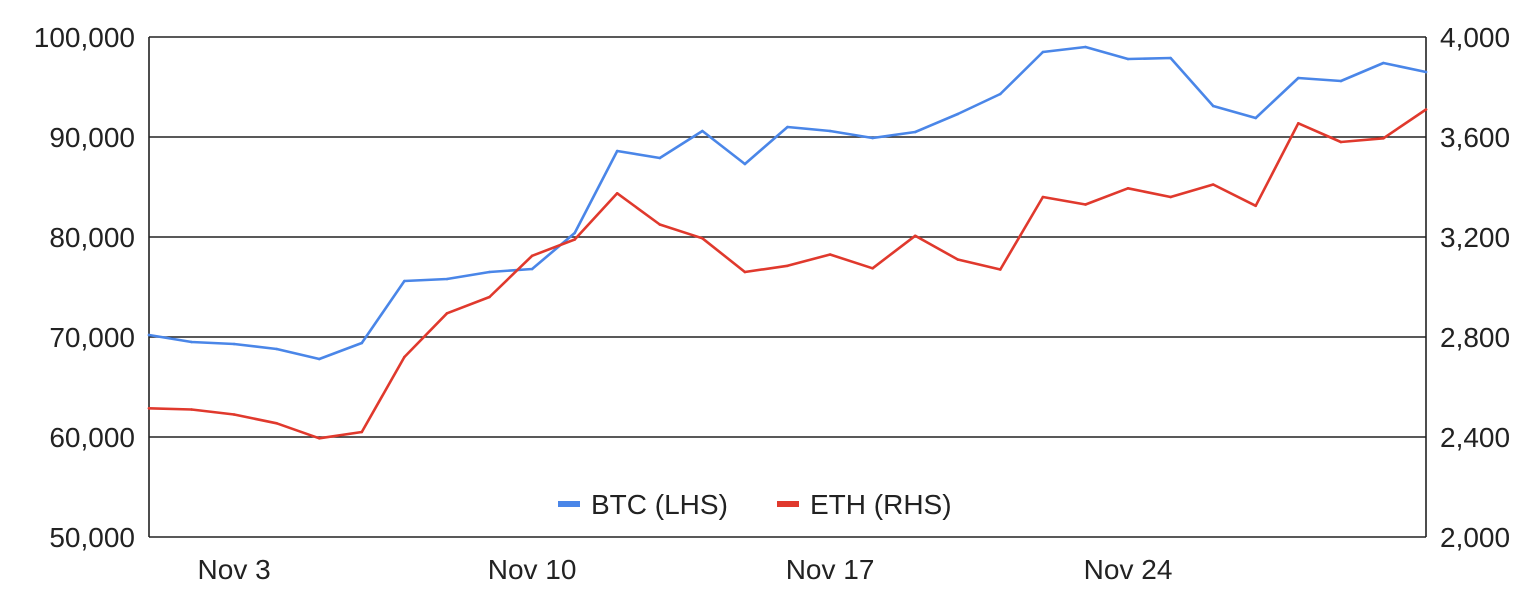 The width and height of the screenshot is (1536, 609). Describe the element at coordinates (755, 504) in the screenshot. I see `legend: BTC (LHS) ETH (RHS)` at that location.